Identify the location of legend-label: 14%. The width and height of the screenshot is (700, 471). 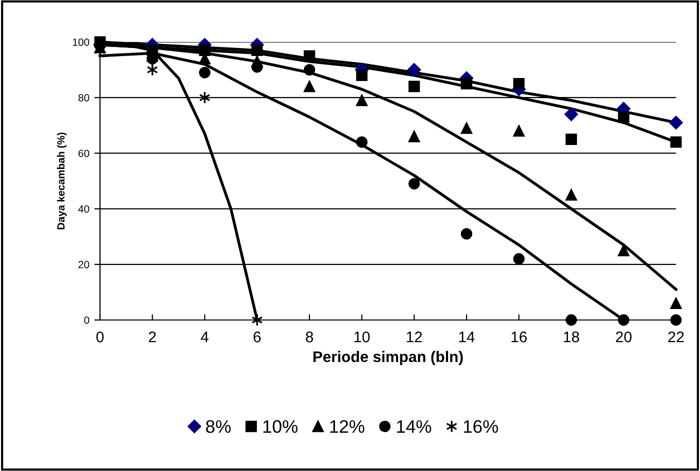
(414, 426).